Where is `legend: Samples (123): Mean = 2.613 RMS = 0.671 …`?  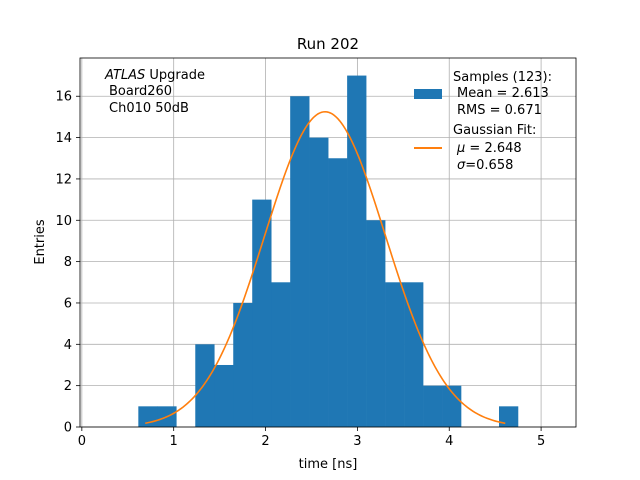
legend: Samples (123): Mean = 2.613 RMS = 0.671 … is located at coordinates (483, 121).